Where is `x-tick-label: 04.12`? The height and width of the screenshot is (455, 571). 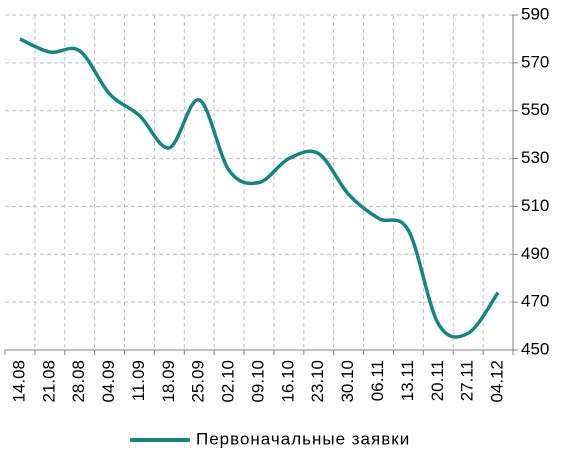 x-tick-label: 04.12 is located at coordinates (497, 381).